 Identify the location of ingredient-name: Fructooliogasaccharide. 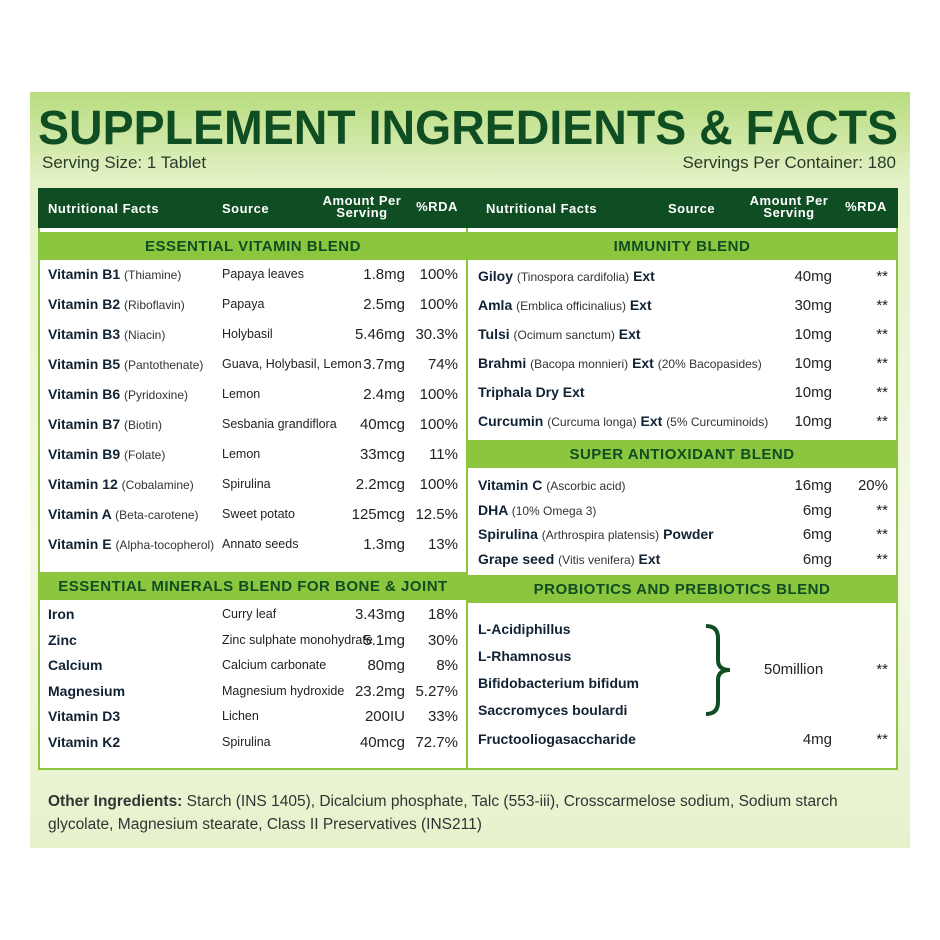
(557, 739).